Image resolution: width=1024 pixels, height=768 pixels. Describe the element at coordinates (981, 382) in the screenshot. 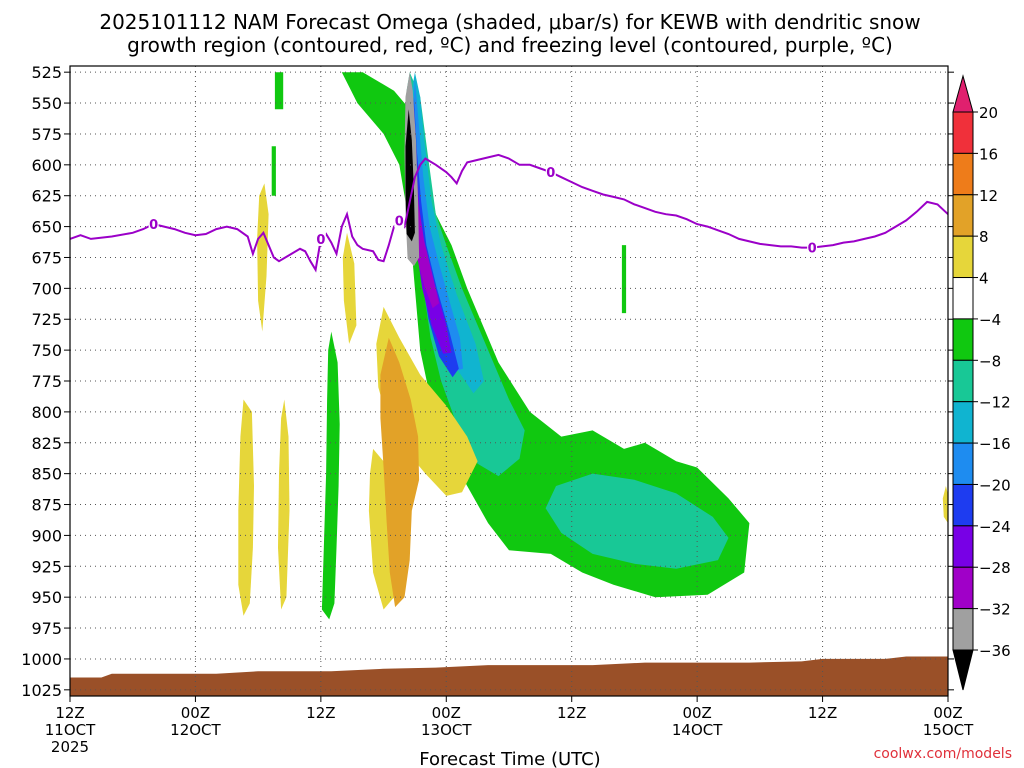

I see `colorbar: 20 16 12 8 4 −4 −8 −12 −16 −20 −24 −28 −32 −36` at that location.